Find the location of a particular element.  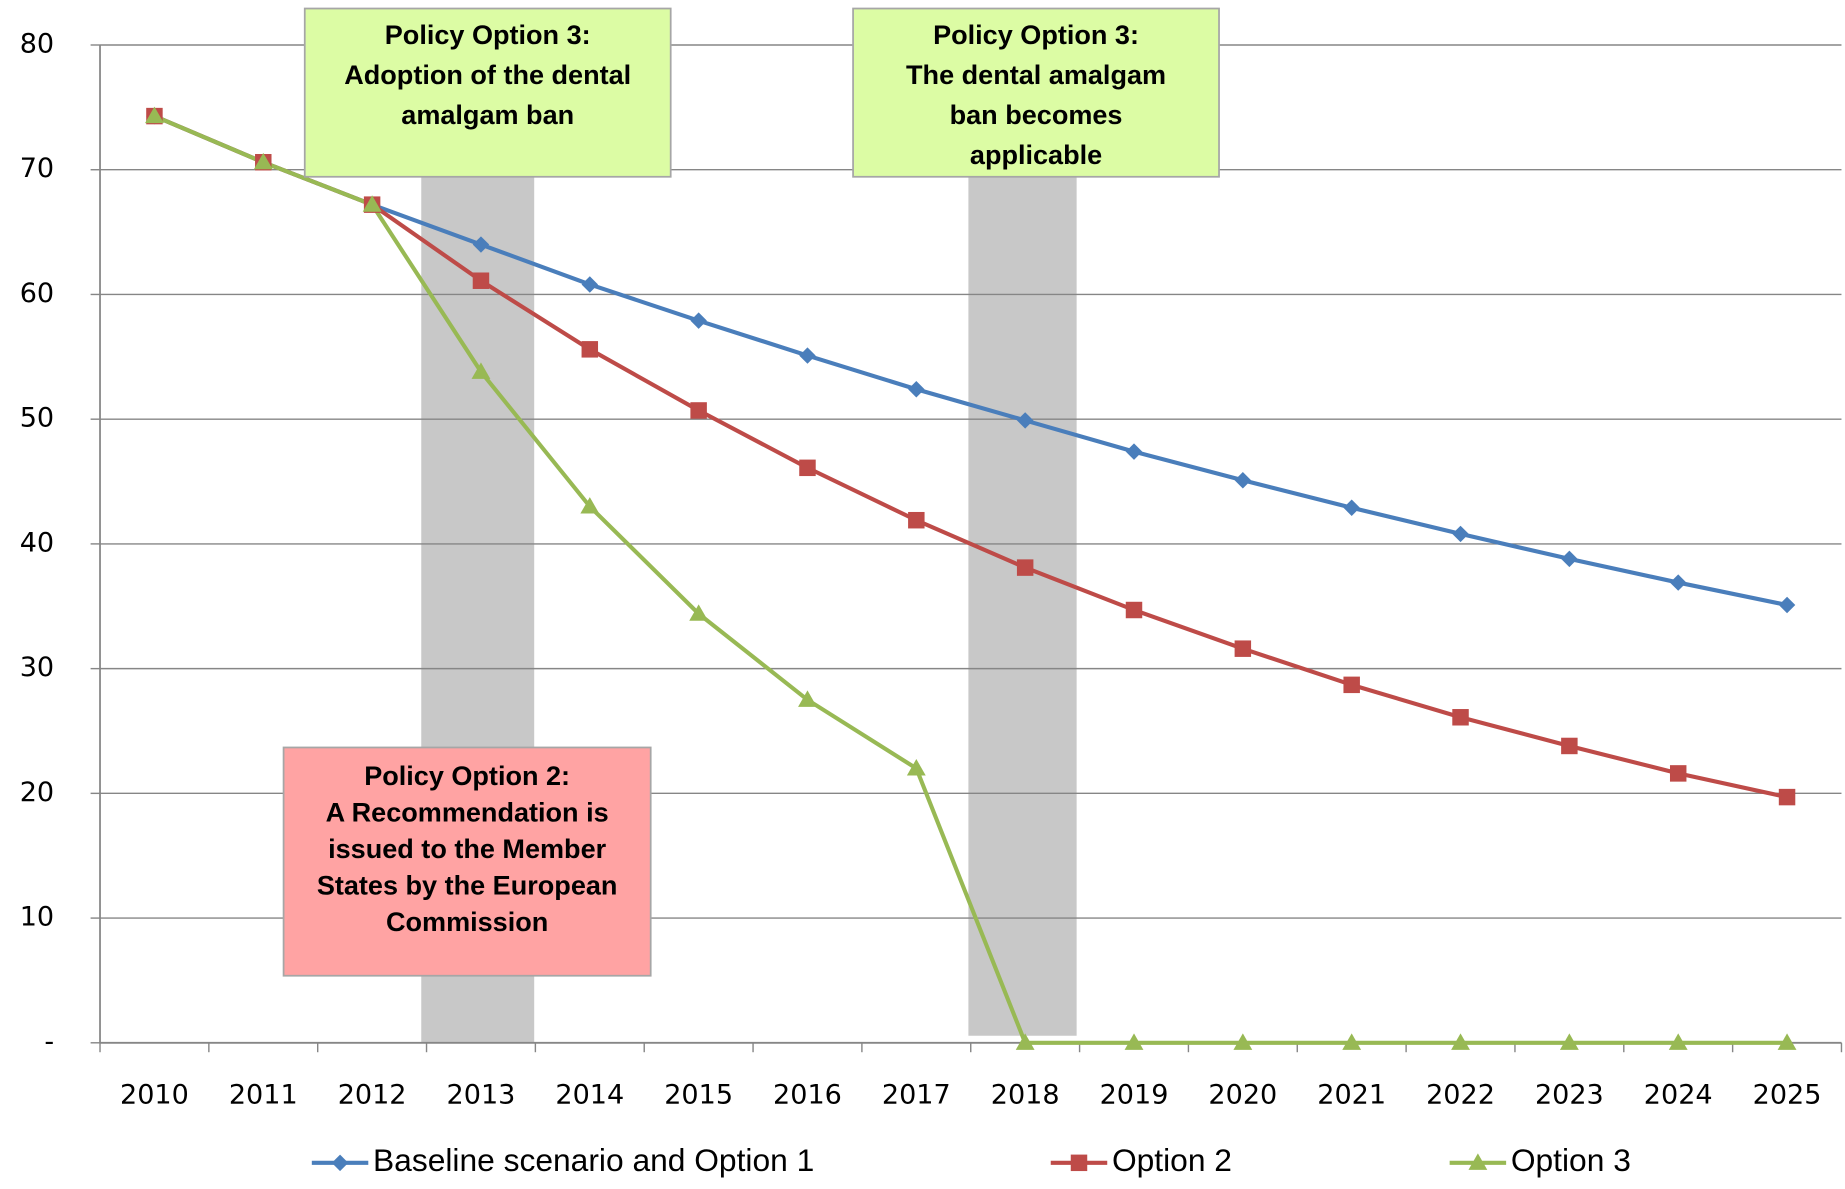

annotation-text: Commission is located at coordinates (467, 922).